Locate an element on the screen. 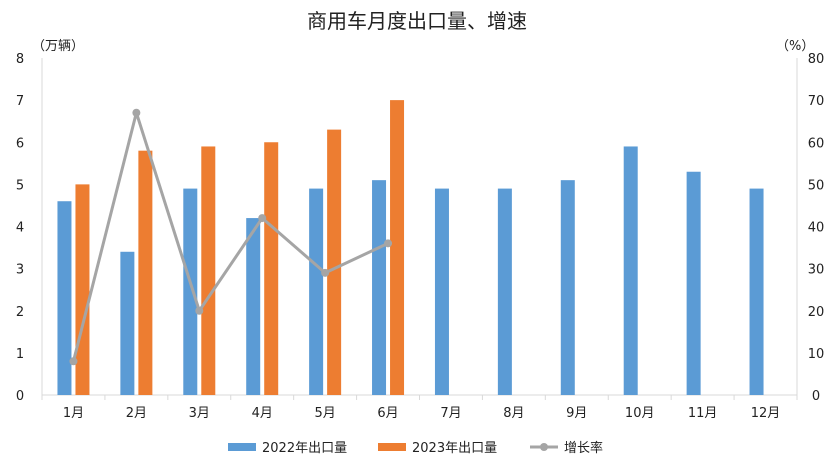  x-axis-category-label: 4月 is located at coordinates (262, 413).